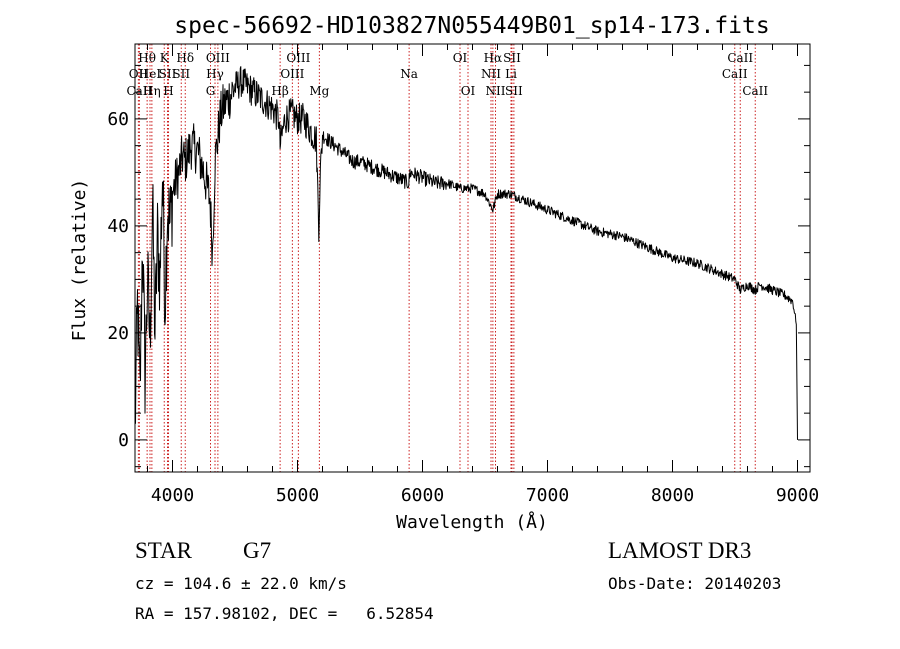 This screenshot has height=649, width=900. What do you see at coordinates (163, 550) in the screenshot?
I see `object-class: STAR` at bounding box center [163, 550].